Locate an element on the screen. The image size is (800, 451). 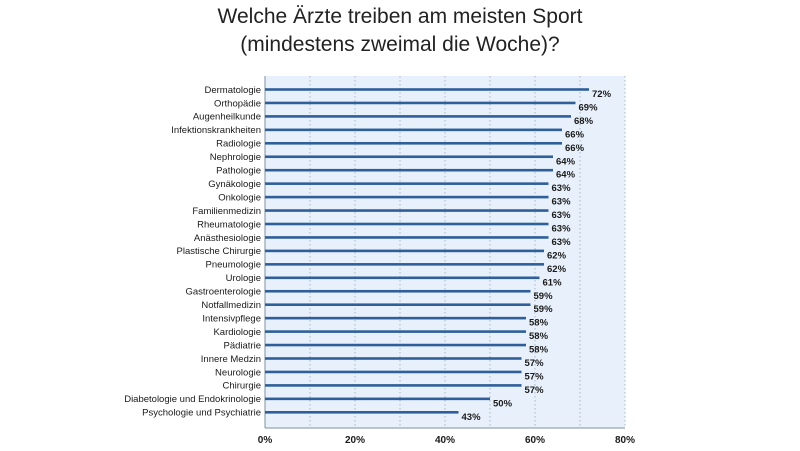
x-tick-label: 40% is located at coordinates (445, 440).